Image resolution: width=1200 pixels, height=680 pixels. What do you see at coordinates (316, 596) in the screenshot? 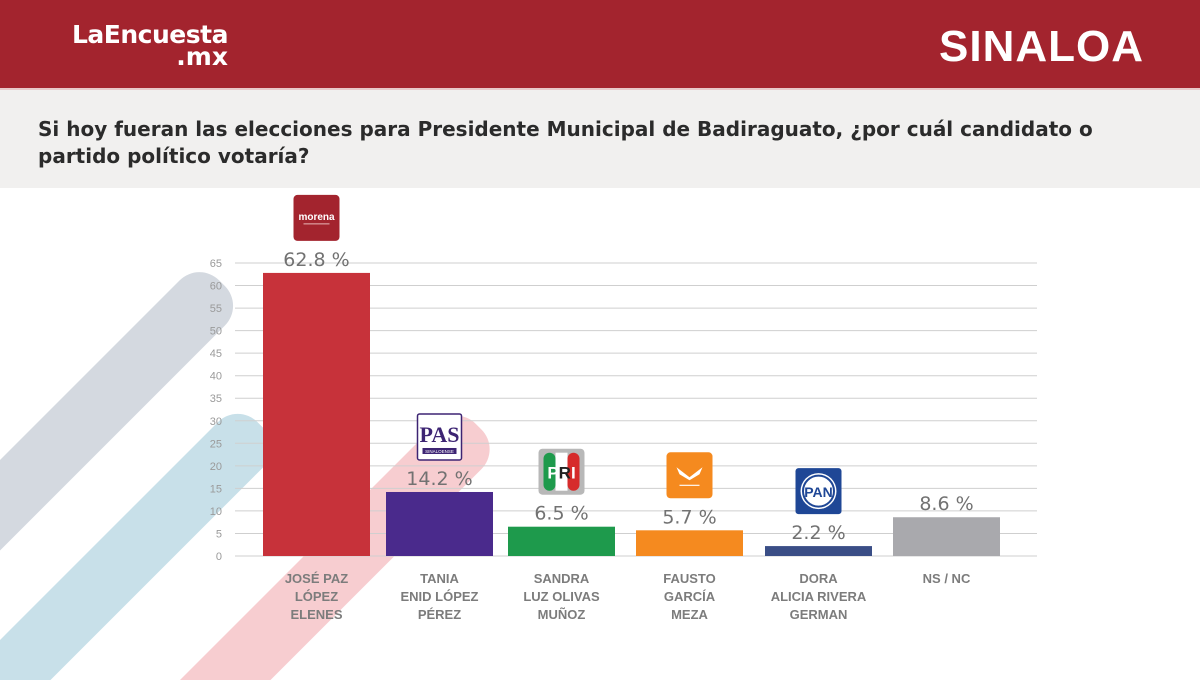
I see `category-label: LÓPEZ` at bounding box center [316, 596].